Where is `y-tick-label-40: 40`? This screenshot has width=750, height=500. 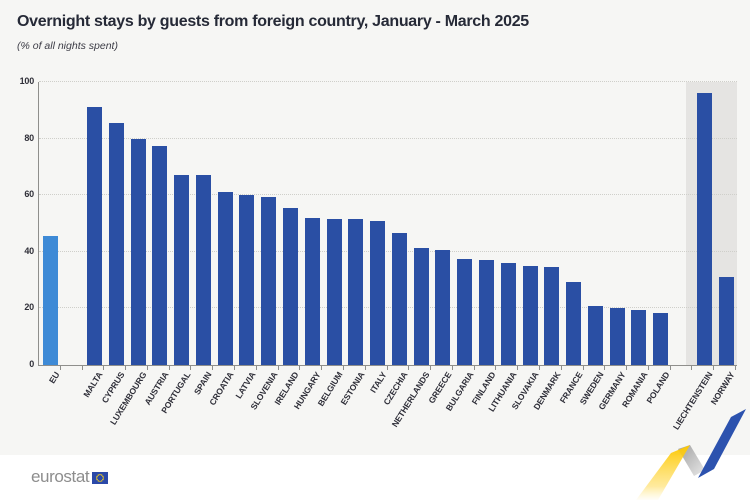
y-tick-label-40: 40 is located at coordinates (29, 250).